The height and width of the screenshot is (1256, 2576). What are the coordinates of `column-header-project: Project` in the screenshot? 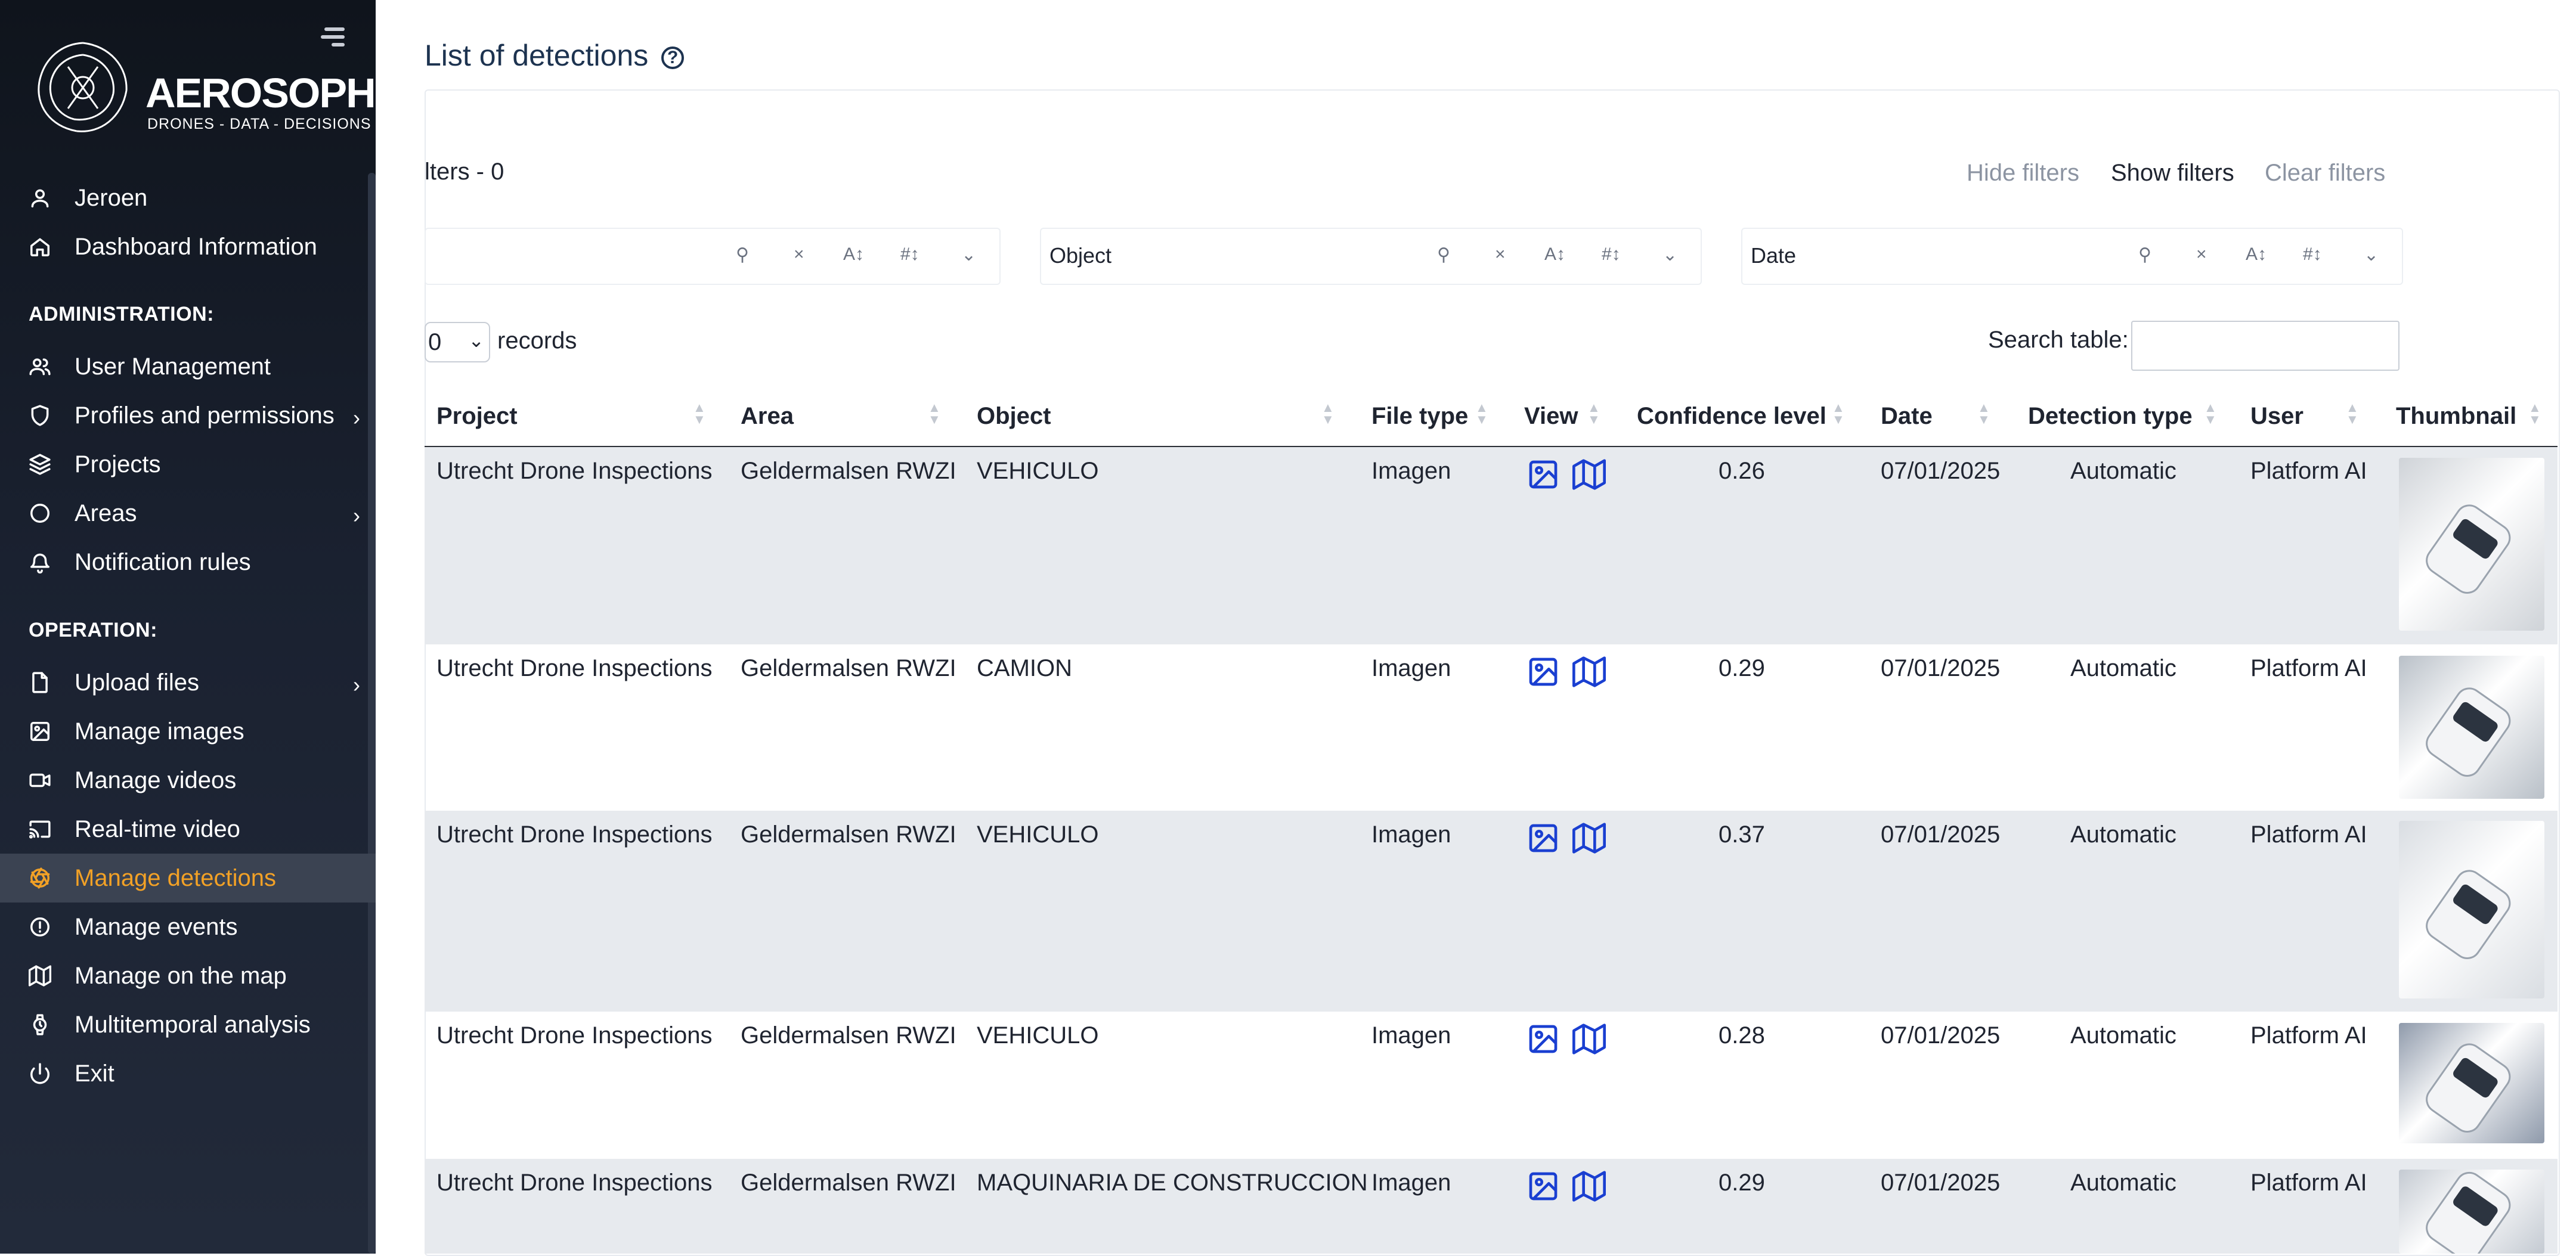 It's located at (477, 416).